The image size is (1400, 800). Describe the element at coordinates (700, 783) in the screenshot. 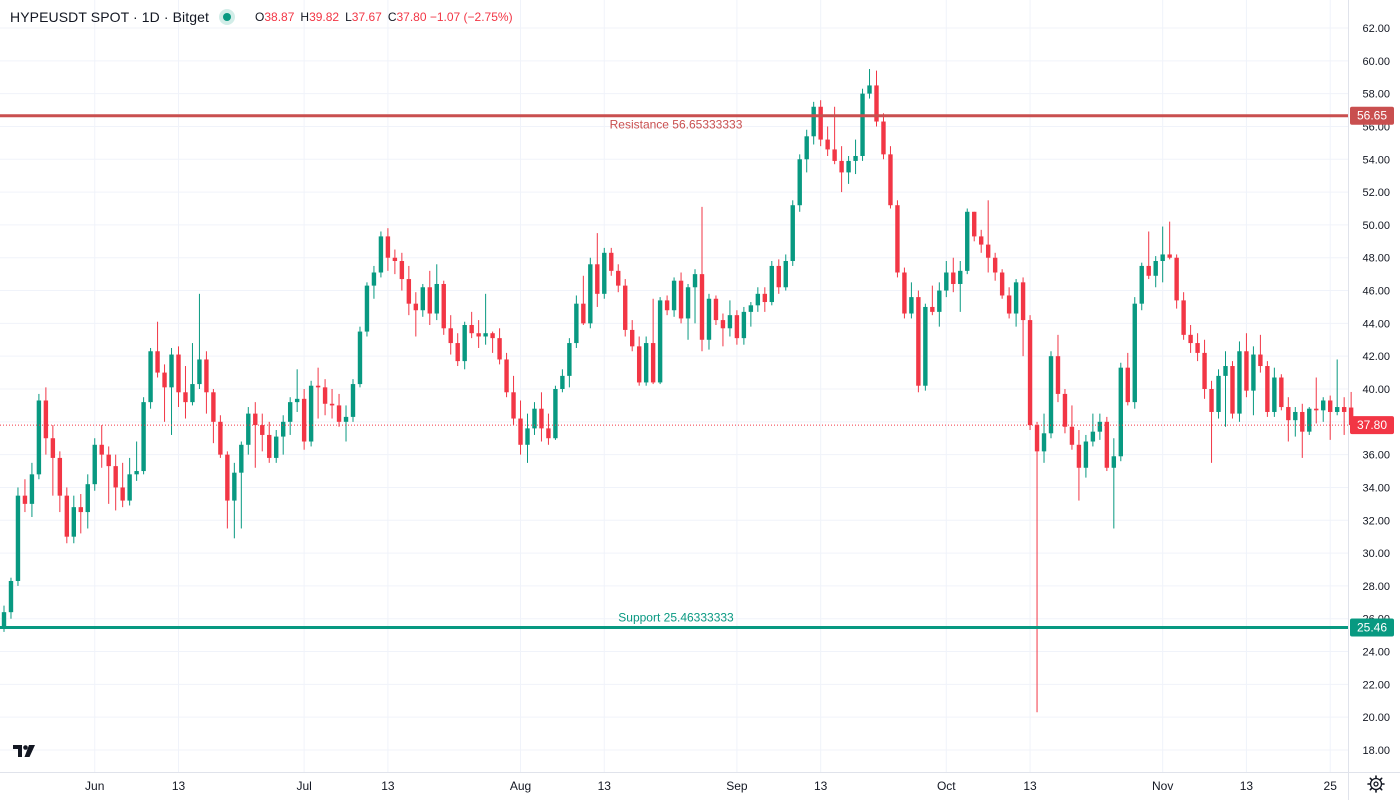

I see `time-axis: Jun 13 Jul 13 Aug 13 Sep 13 Oct 13 Nov 13 25` at that location.